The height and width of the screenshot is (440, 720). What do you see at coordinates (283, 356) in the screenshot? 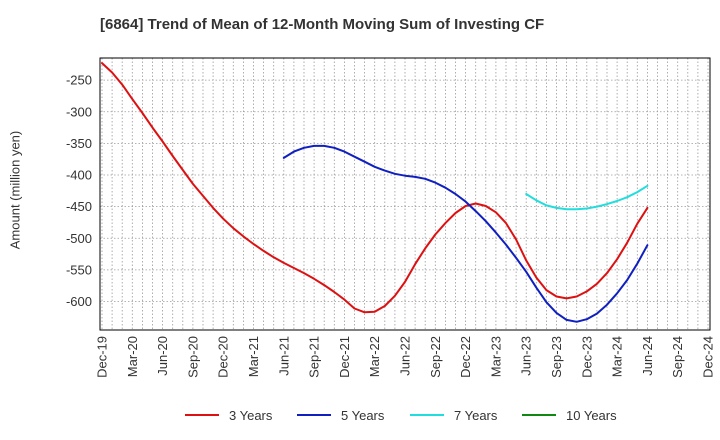
I see `x-tick-label: Jun-21` at bounding box center [283, 356].